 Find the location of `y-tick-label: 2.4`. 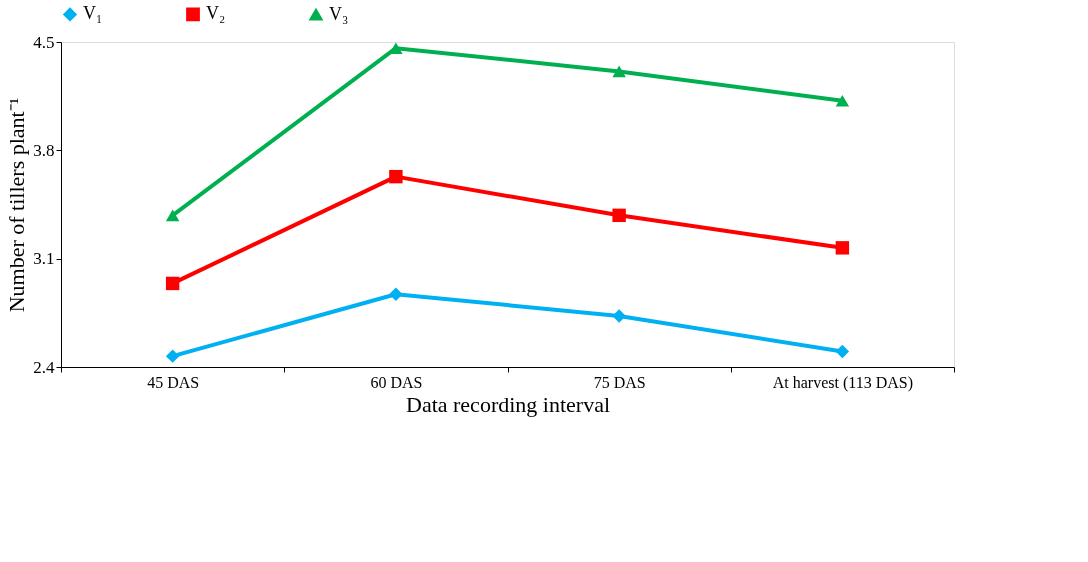

y-tick-label: 2.4 is located at coordinates (44, 367).